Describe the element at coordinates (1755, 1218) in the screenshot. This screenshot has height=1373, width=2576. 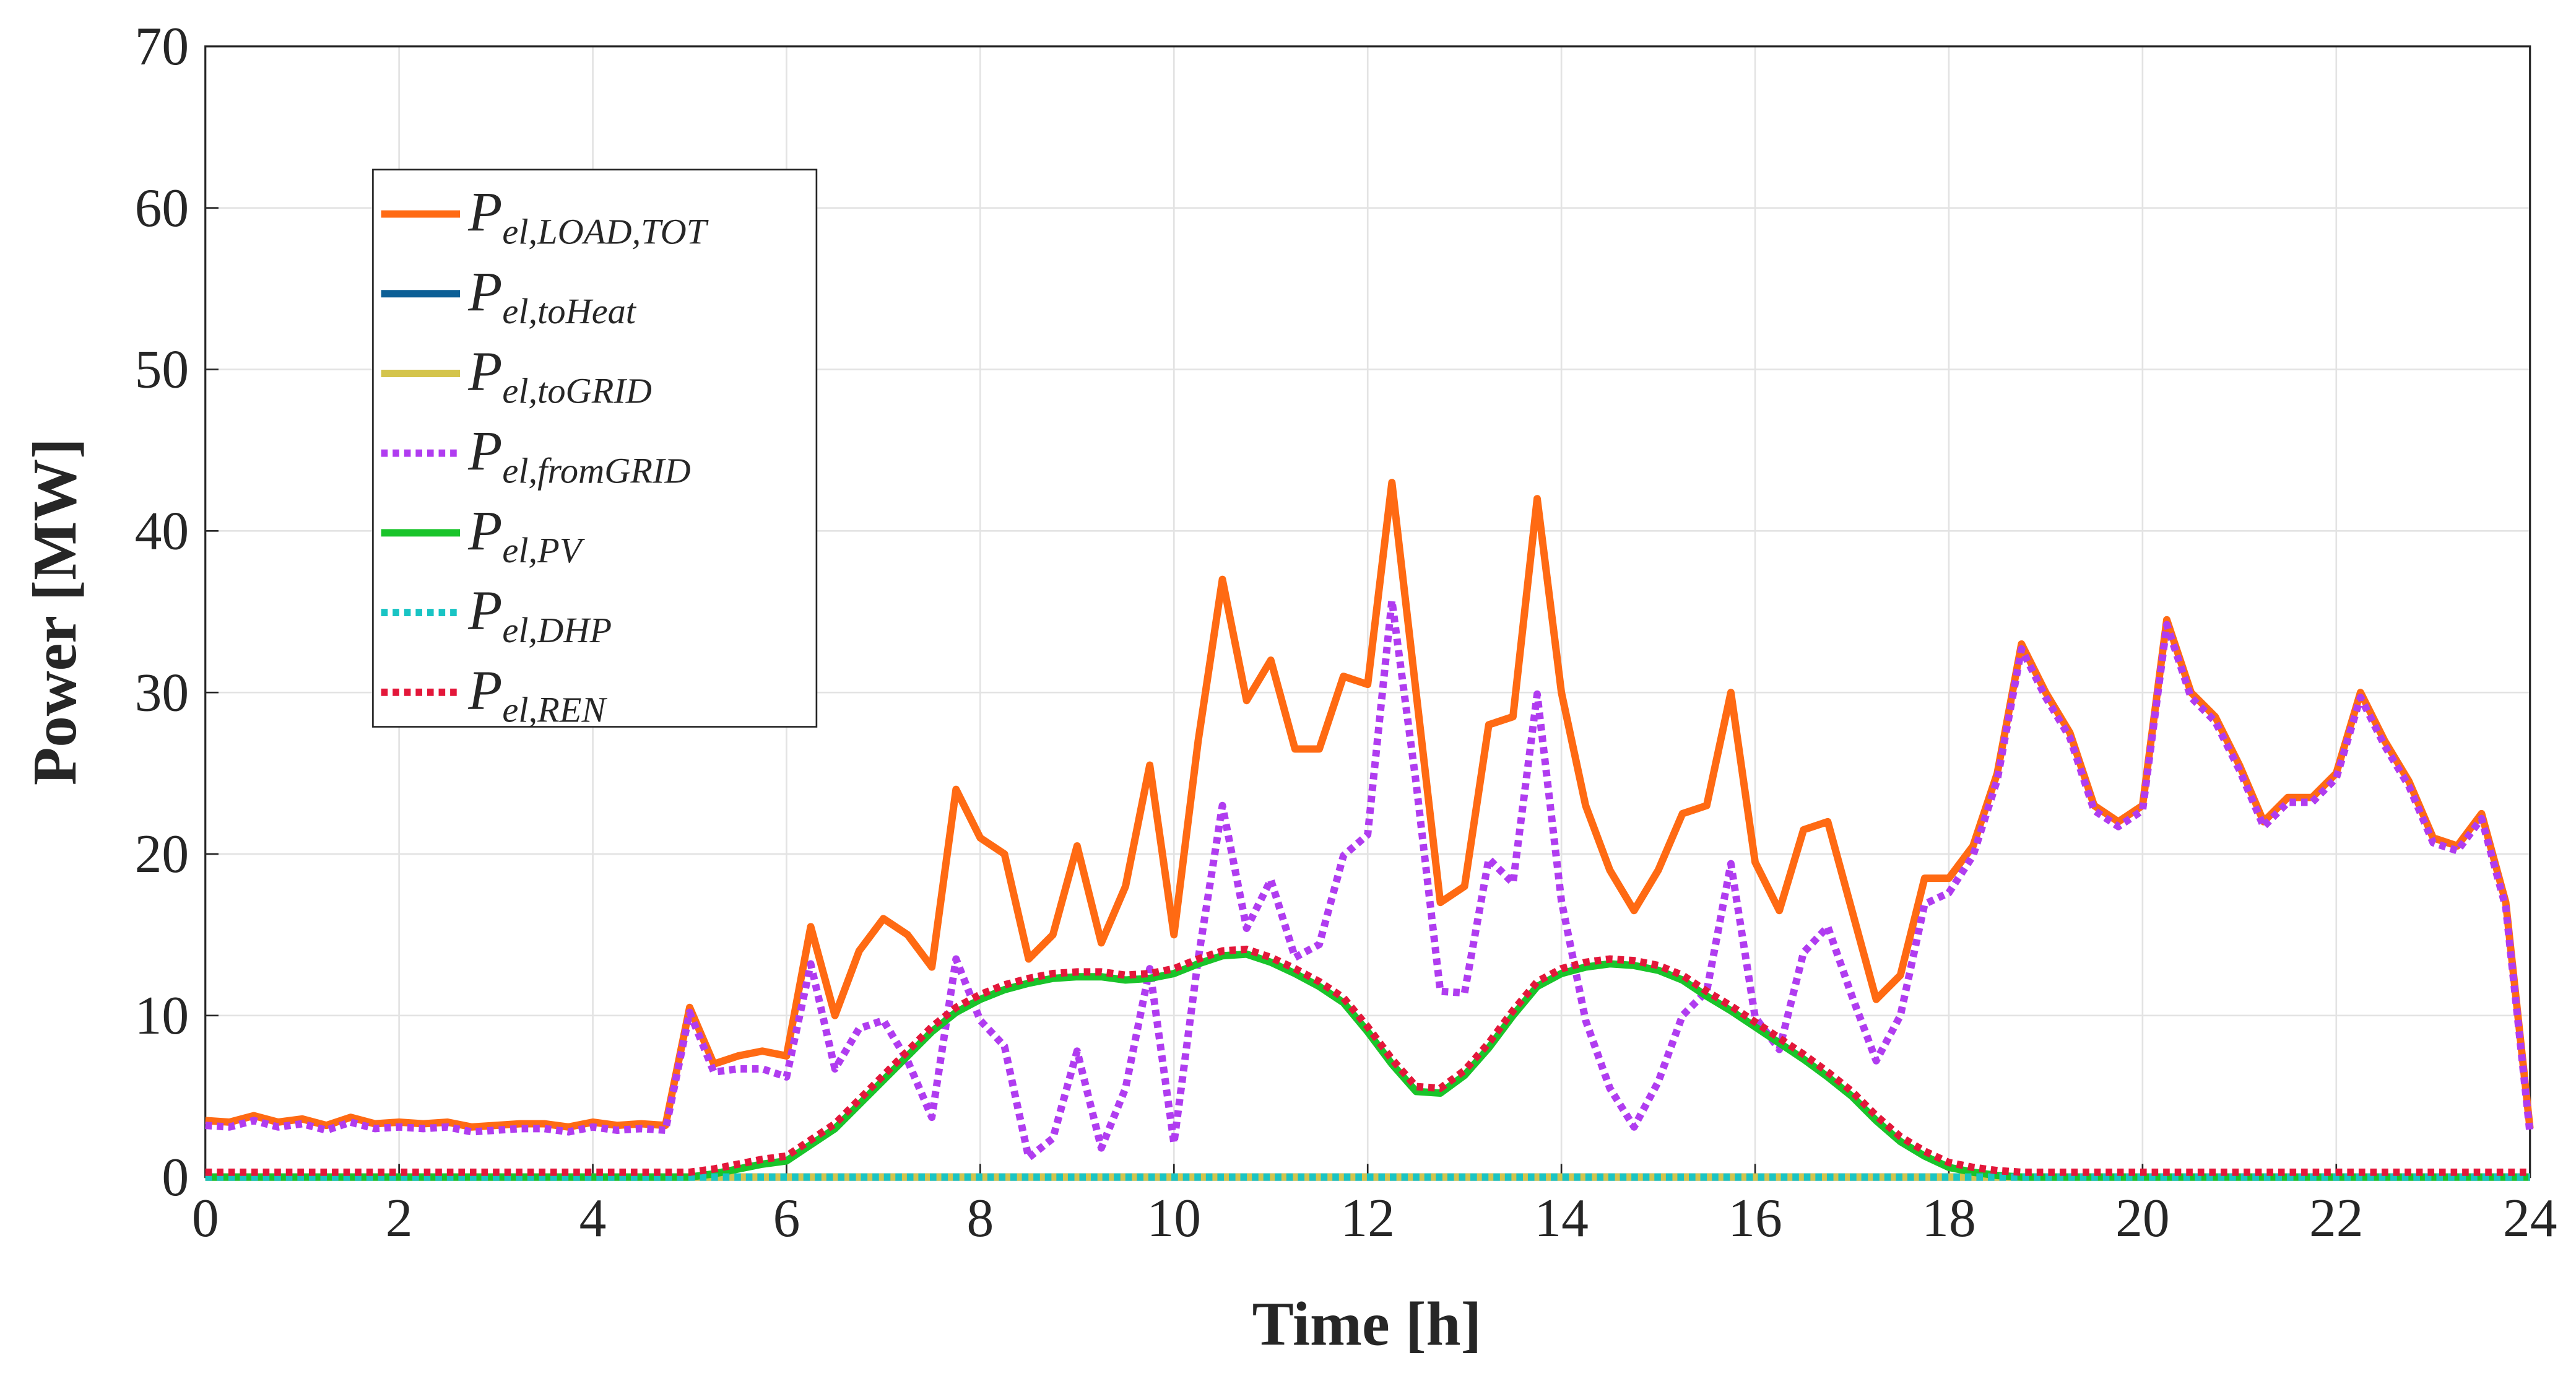
I see `x-tick-label: 16` at that location.